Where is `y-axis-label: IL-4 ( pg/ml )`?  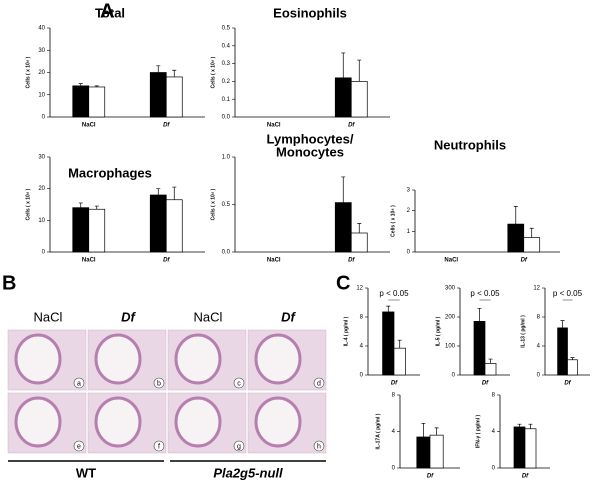 y-axis-label: IL-4 ( pg/ml ) is located at coordinates (346, 331).